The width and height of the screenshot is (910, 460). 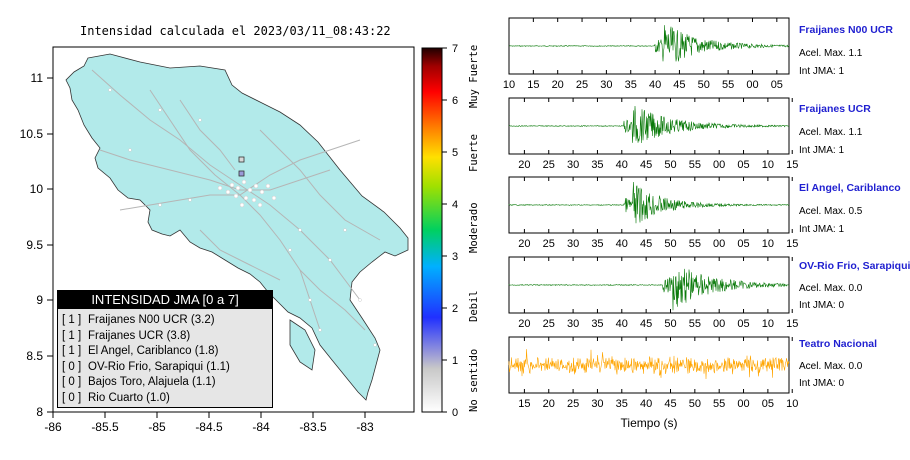 What do you see at coordinates (365, 427) in the screenshot?
I see `lon-tick-label: -83` at bounding box center [365, 427].